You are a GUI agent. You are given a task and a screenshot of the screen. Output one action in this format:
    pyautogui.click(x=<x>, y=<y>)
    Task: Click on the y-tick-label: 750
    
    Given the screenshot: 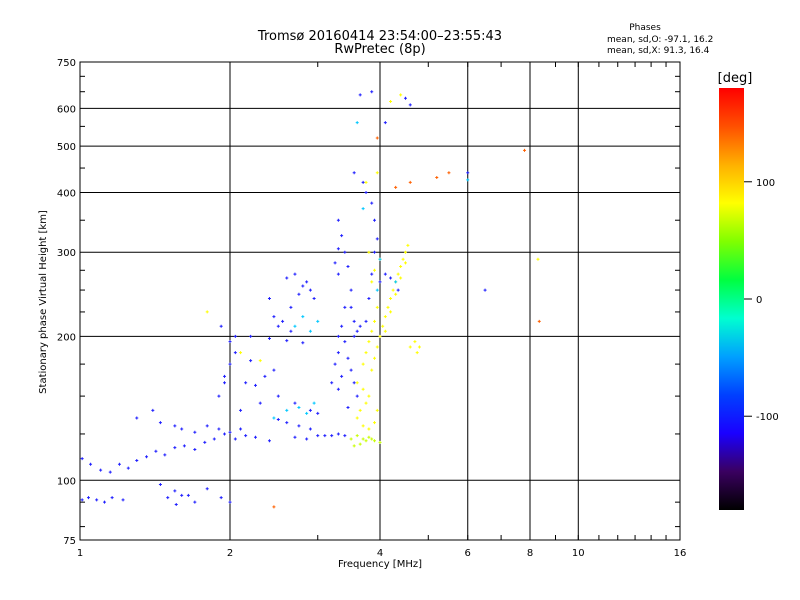 What is the action you would take?
    pyautogui.click(x=66, y=63)
    